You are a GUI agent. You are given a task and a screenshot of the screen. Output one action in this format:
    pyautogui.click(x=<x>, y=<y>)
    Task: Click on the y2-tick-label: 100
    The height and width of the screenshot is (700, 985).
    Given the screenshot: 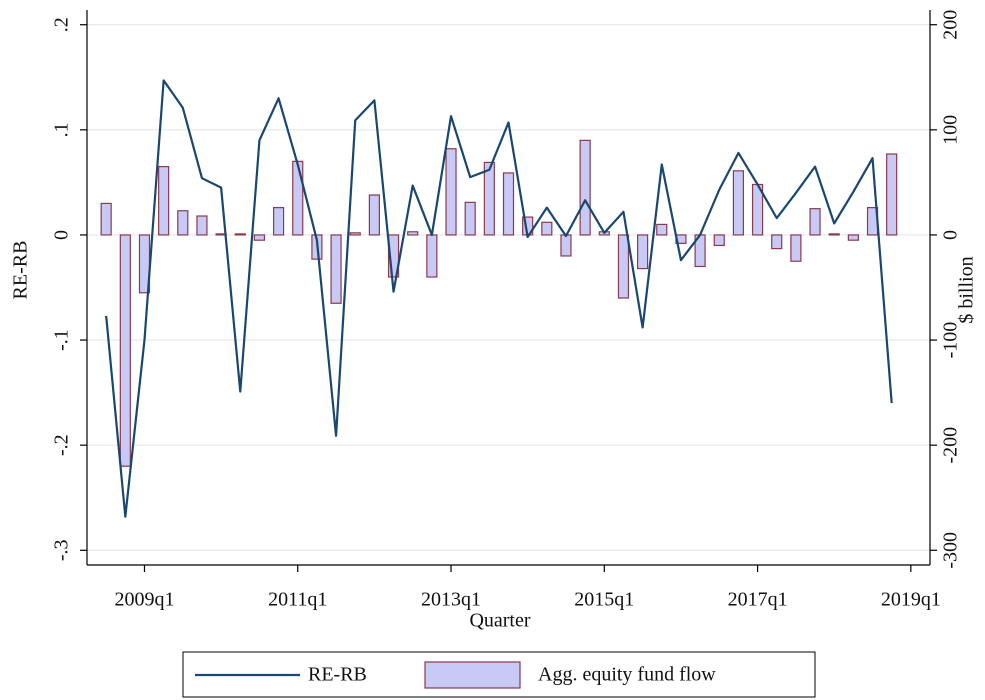 What is the action you would take?
    pyautogui.click(x=951, y=130)
    